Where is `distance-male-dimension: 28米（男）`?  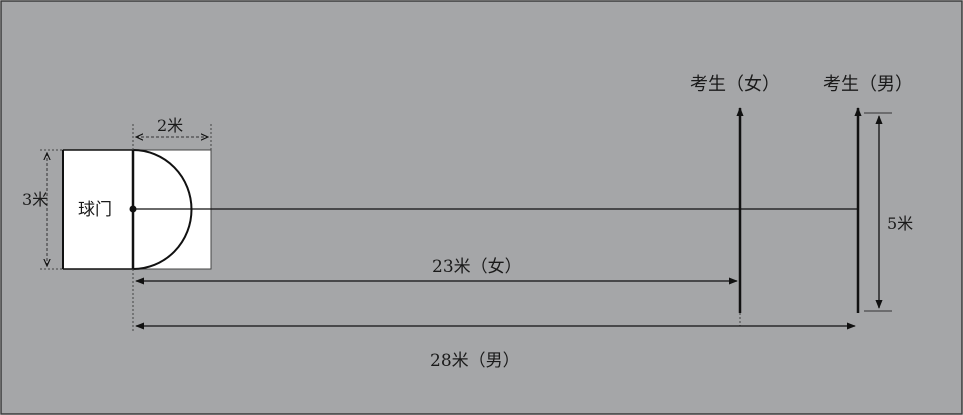
distance-male-dimension: 28米（男） is located at coordinates (495, 346).